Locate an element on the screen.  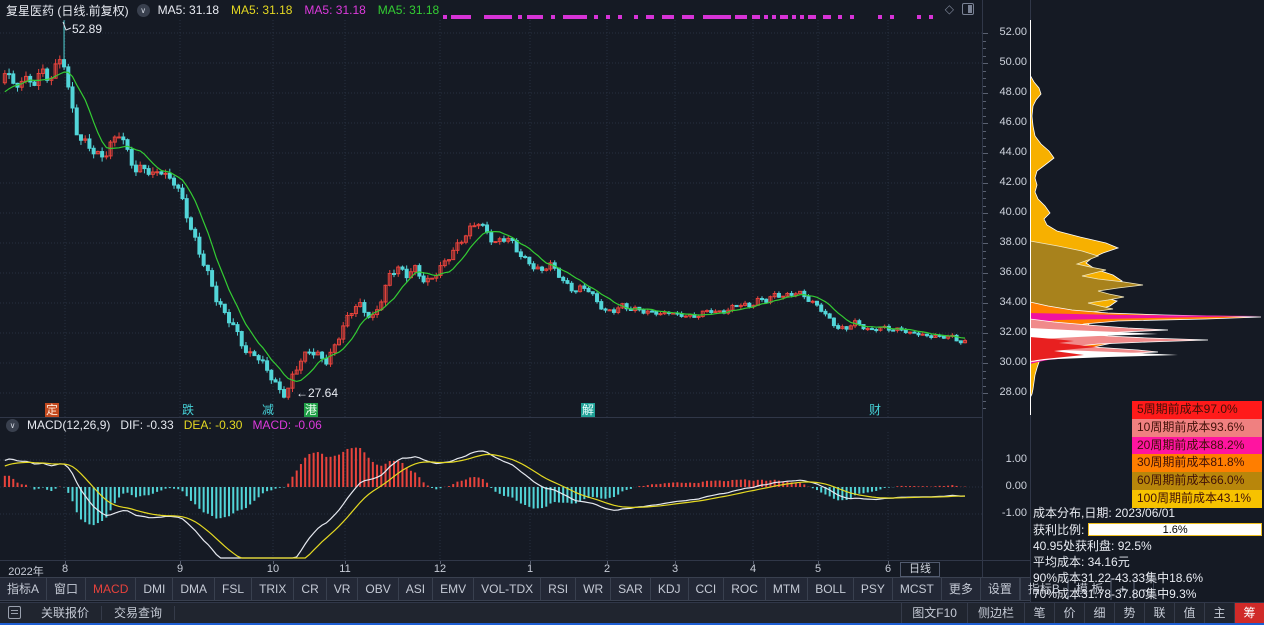
toolbar-item-指标a: 指标A is located at coordinates (24, 589).